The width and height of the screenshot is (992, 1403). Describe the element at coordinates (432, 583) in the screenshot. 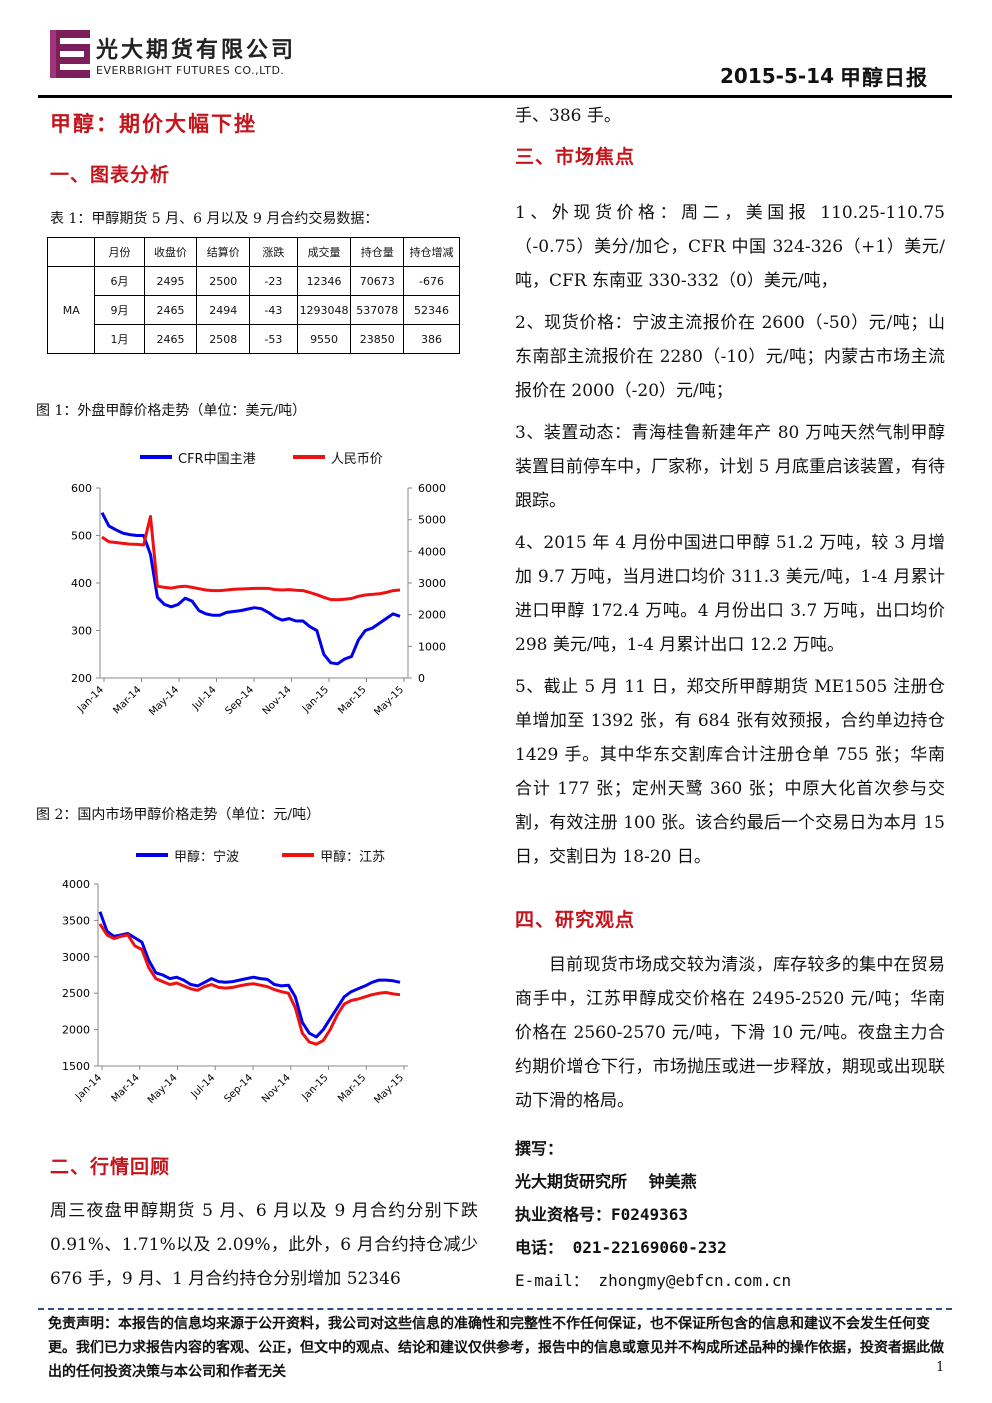

I see `y-tick-label-right: 3000` at that location.